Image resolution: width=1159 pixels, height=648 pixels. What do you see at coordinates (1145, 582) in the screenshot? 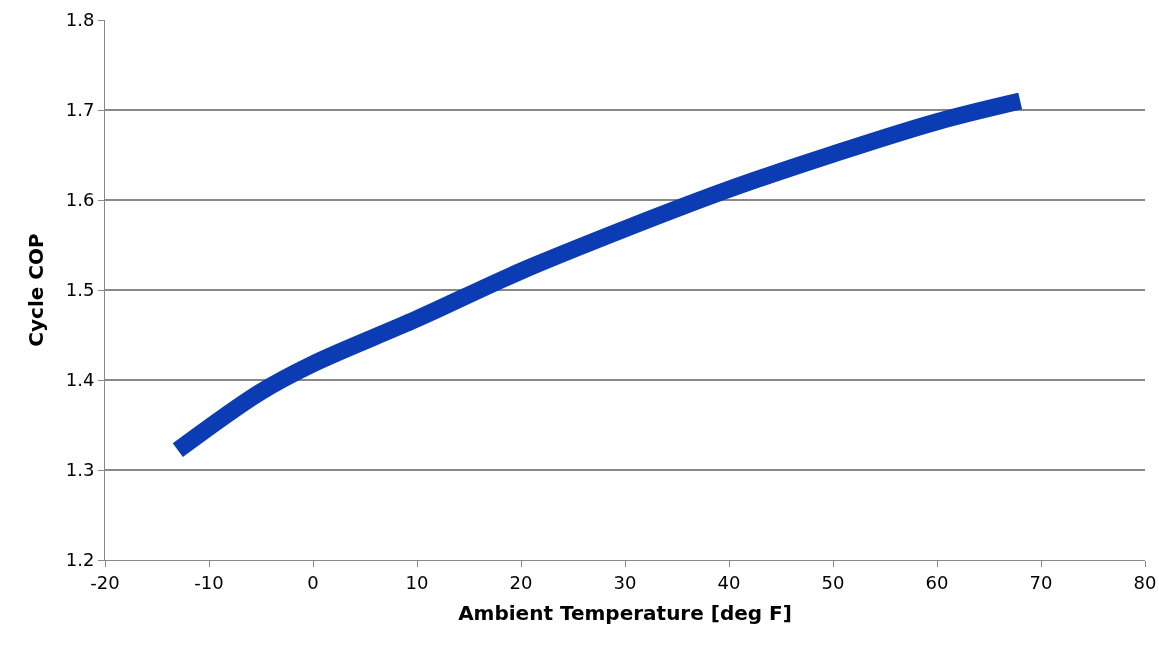
I see `x-tick-label: 80` at bounding box center [1145, 582].